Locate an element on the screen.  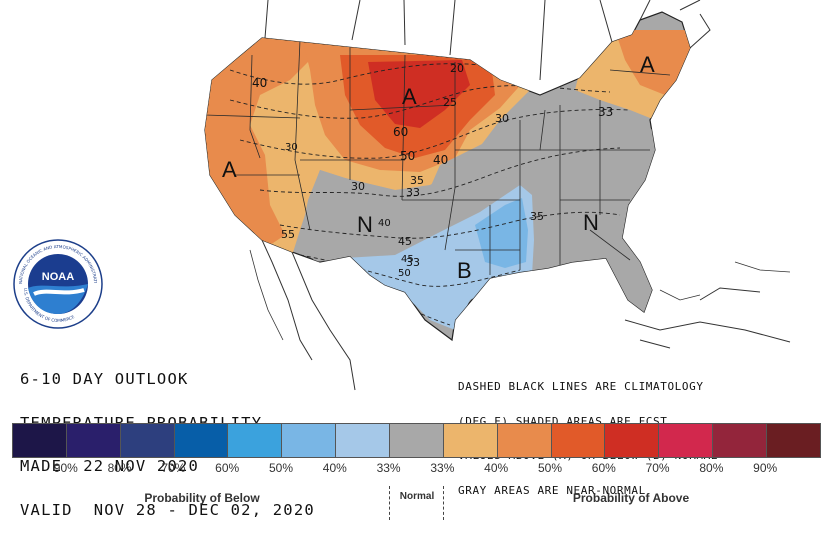
noaa-logo-text: NOAA is located at coordinates (58, 277).